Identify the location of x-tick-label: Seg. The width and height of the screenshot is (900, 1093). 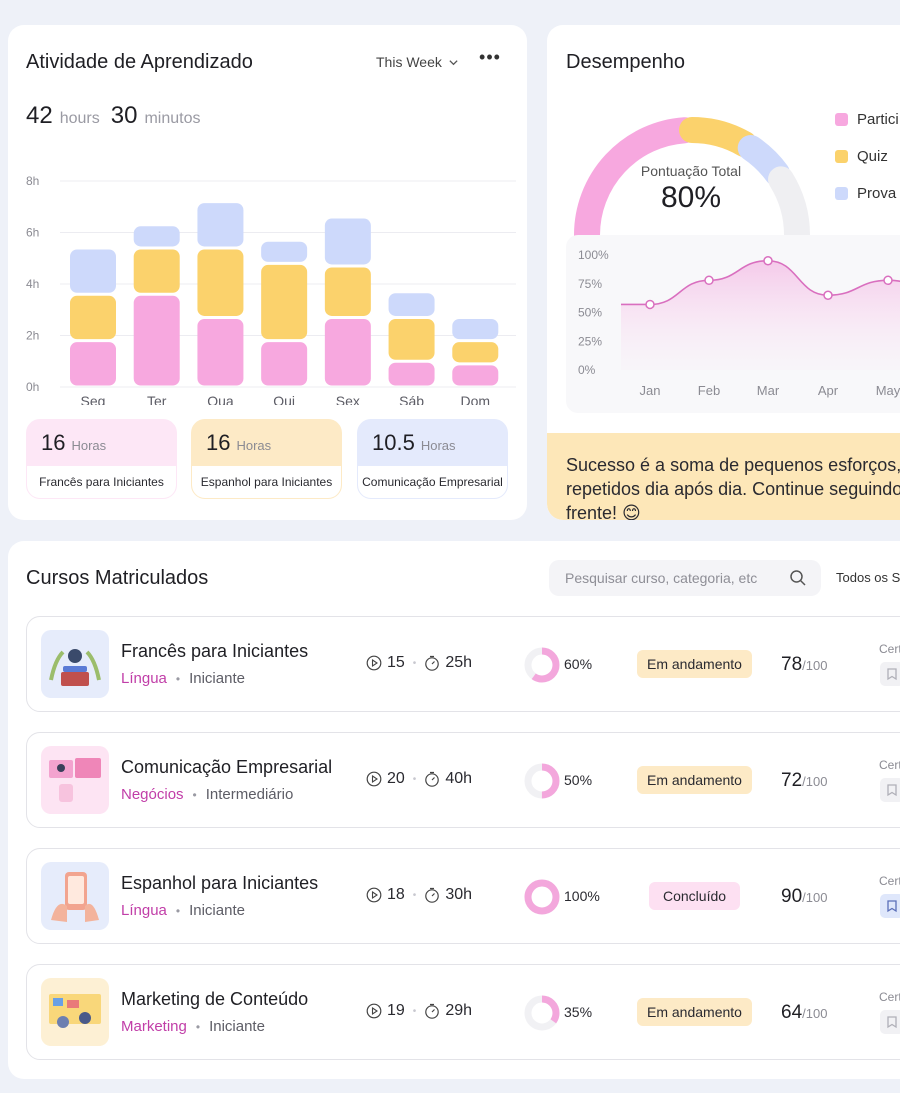
(93, 399).